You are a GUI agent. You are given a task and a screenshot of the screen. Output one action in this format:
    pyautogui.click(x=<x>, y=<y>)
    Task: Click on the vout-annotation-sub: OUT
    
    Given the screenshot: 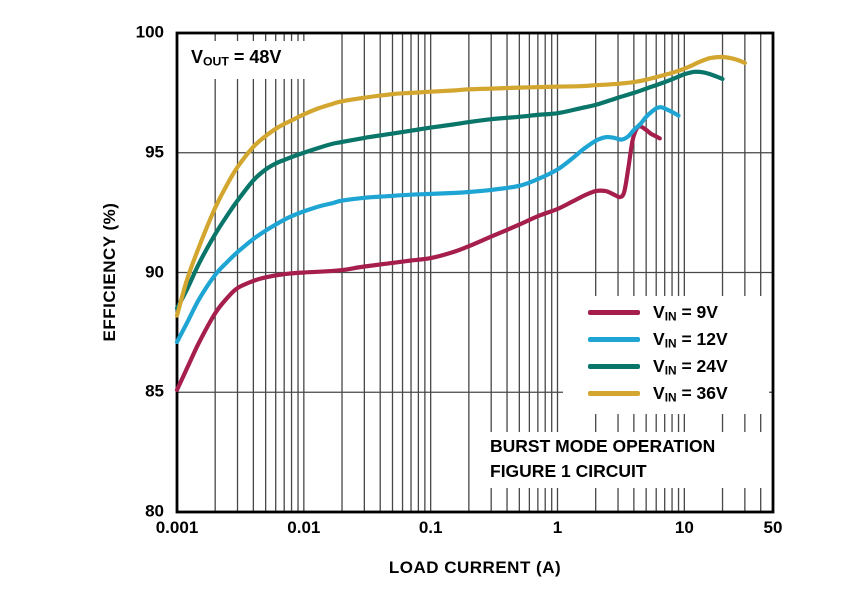 What is the action you would take?
    pyautogui.click(x=216, y=61)
    